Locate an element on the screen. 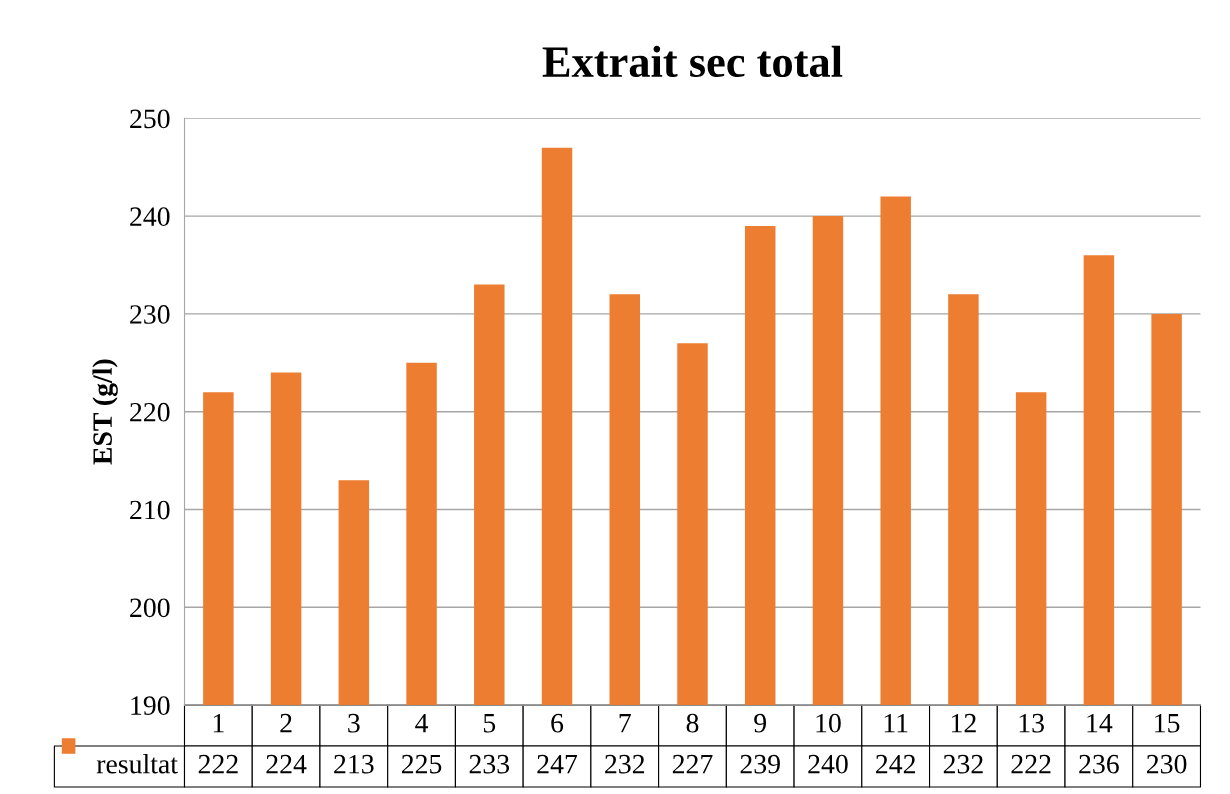 The height and width of the screenshot is (794, 1230). y-tick-label: 210 is located at coordinates (150, 510).